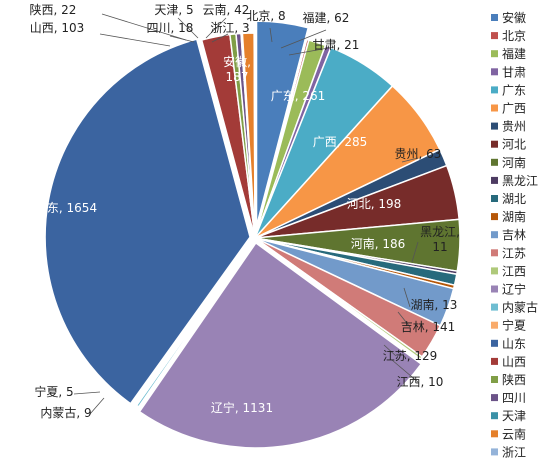  What do you see at coordinates (144, 27) in the screenshot?
I see `leader-line-陕西` at bounding box center [144, 27].